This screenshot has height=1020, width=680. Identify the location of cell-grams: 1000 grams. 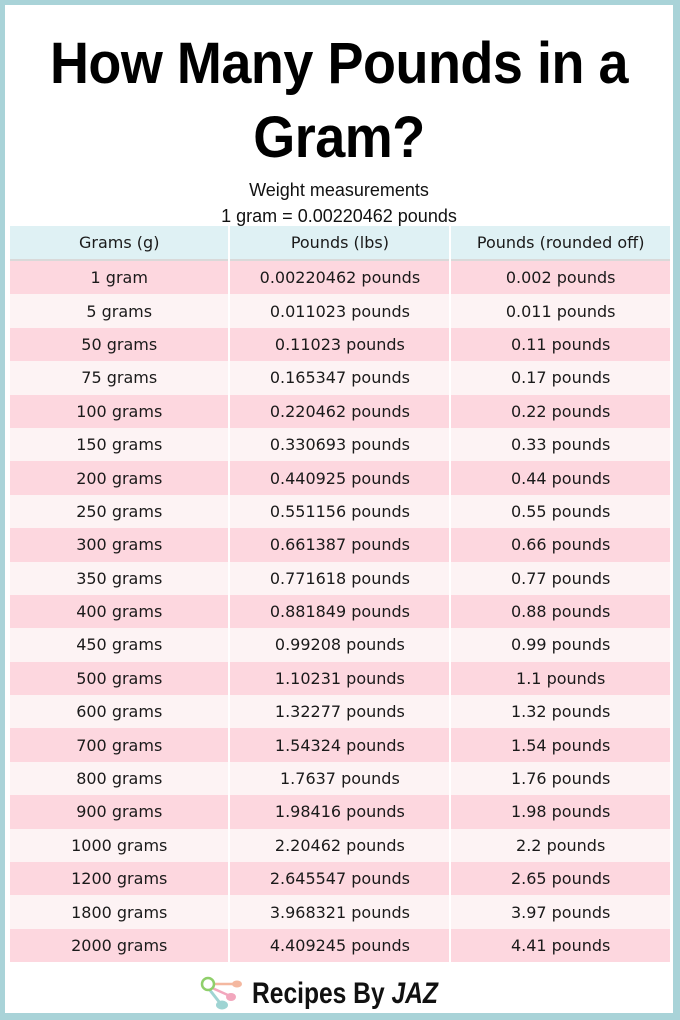
(119, 845).